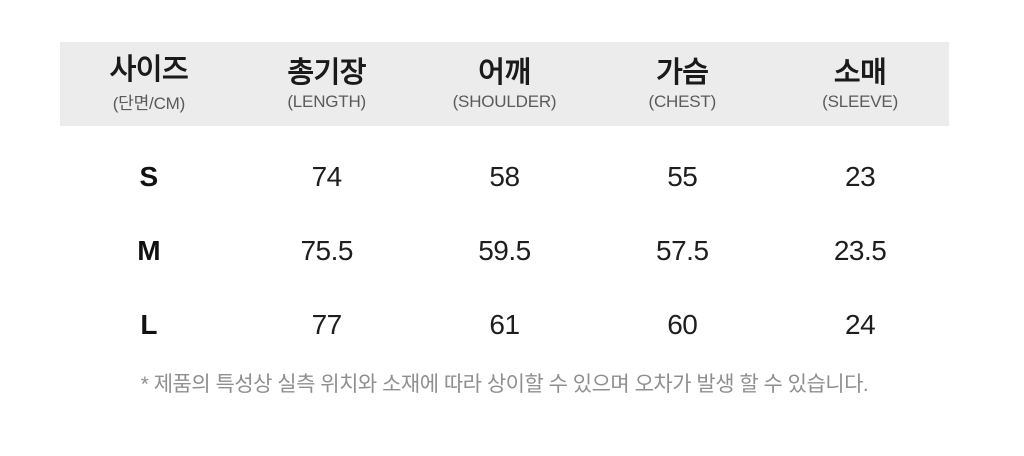 The image size is (1024, 456). I want to click on sleeve-value: 23, so click(860, 176).